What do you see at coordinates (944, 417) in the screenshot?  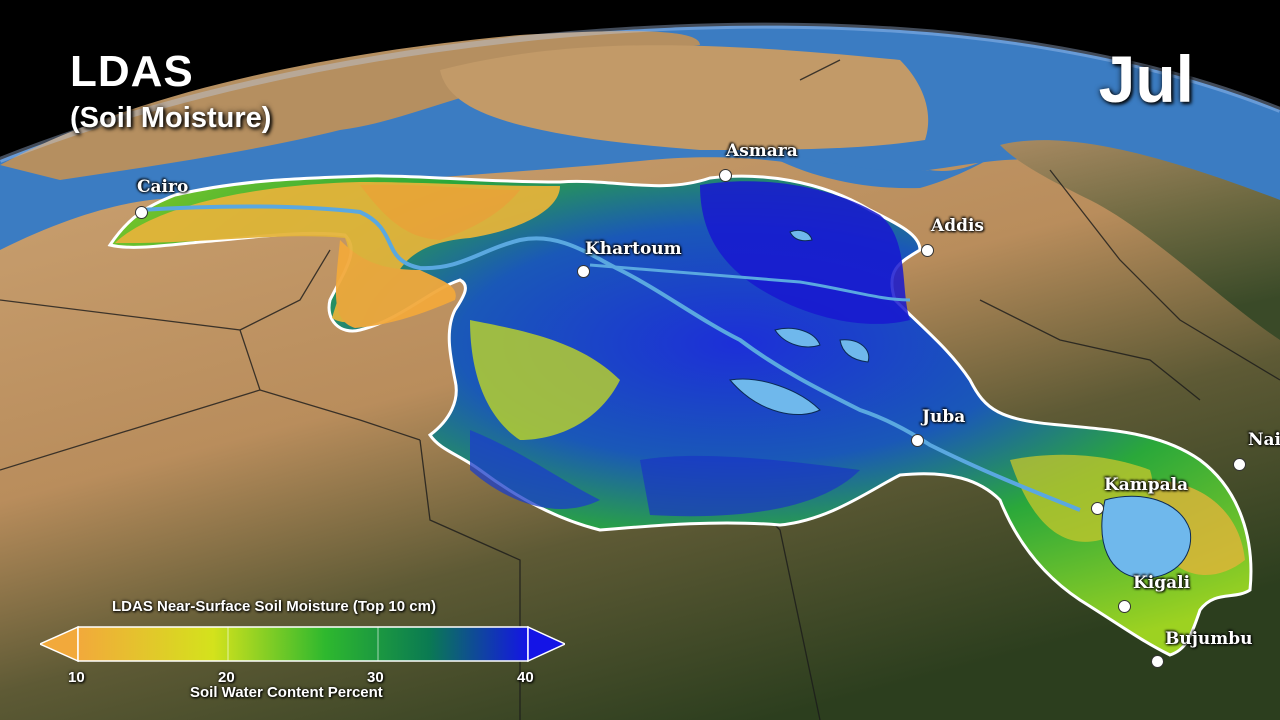 I see `city-label-juba: Juba` at bounding box center [944, 417].